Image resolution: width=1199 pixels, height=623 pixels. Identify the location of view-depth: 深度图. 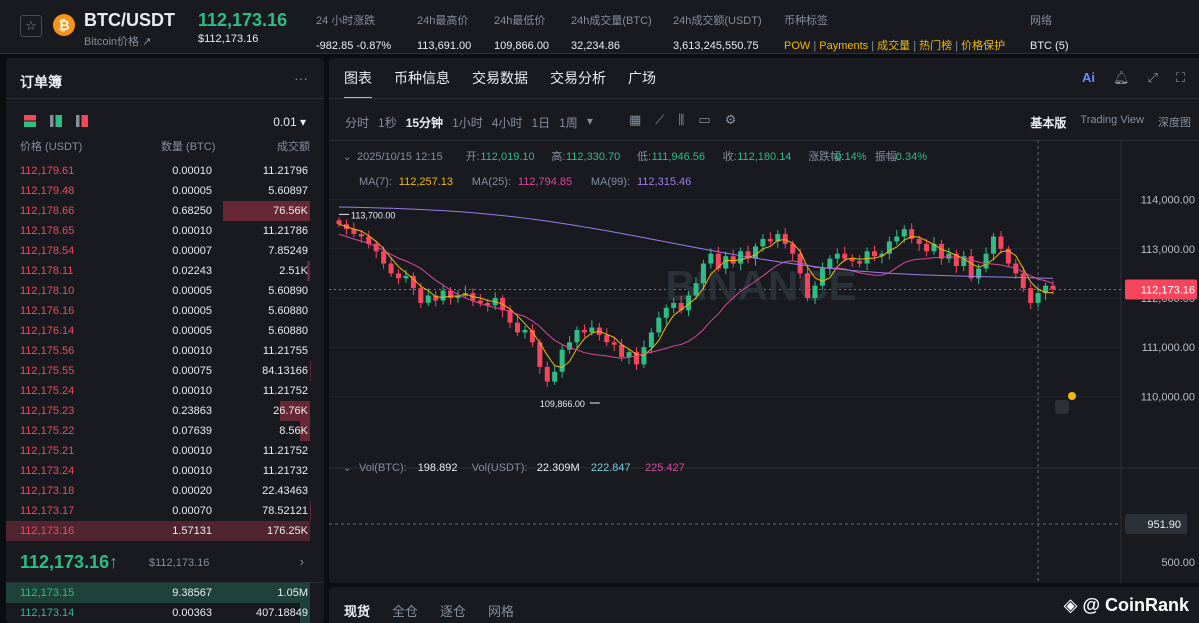
(1174, 123).